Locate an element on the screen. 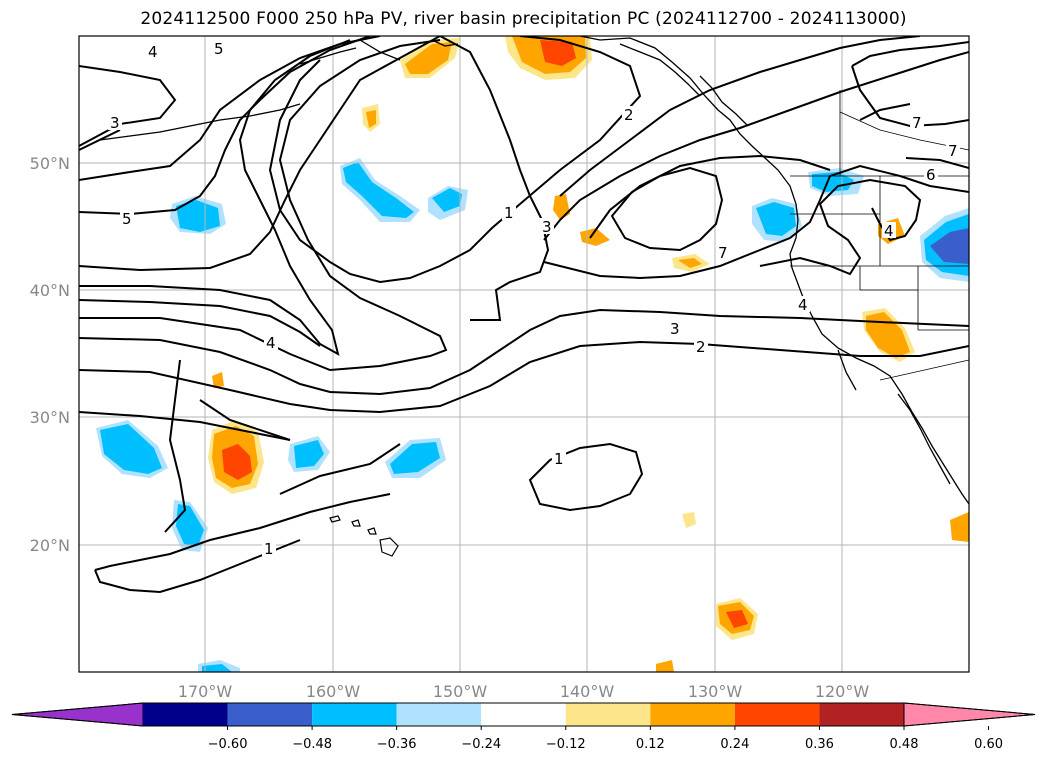 The height and width of the screenshot is (765, 1047). lat-label: 50°N is located at coordinates (50, 163).